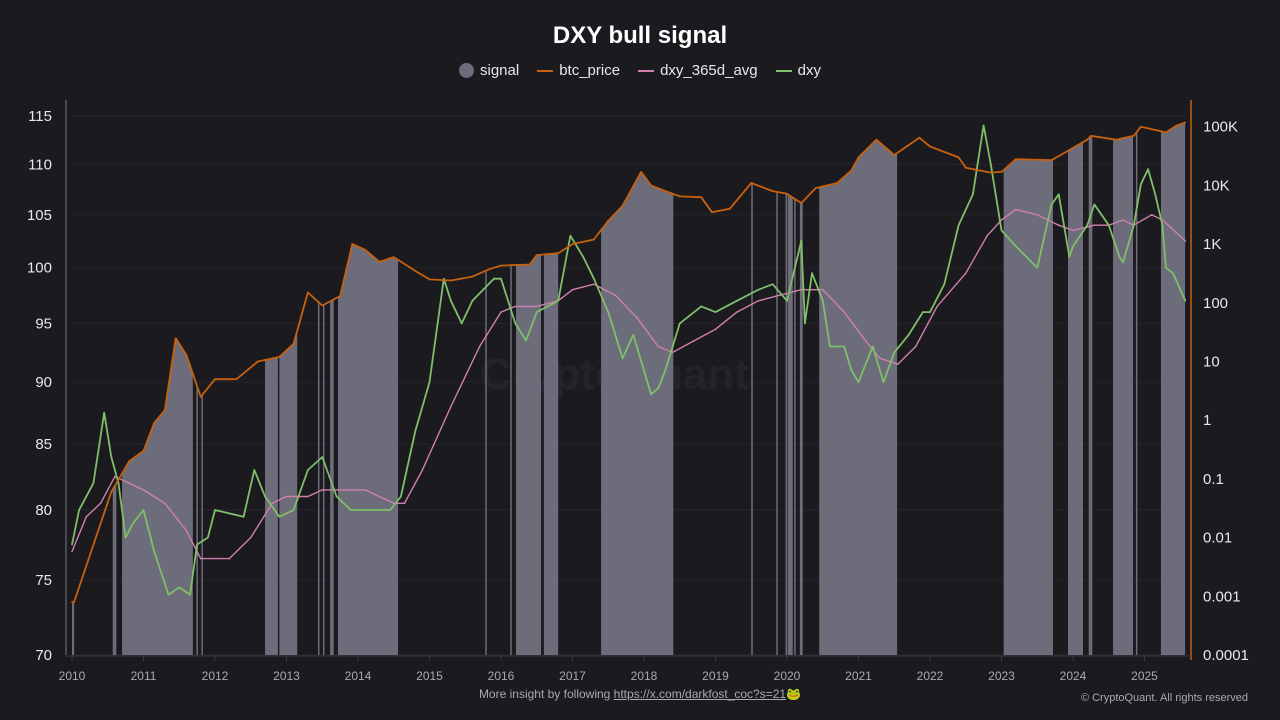 This screenshot has width=1280, height=720. I want to click on y-left-tick-label: 85, so click(43, 444).